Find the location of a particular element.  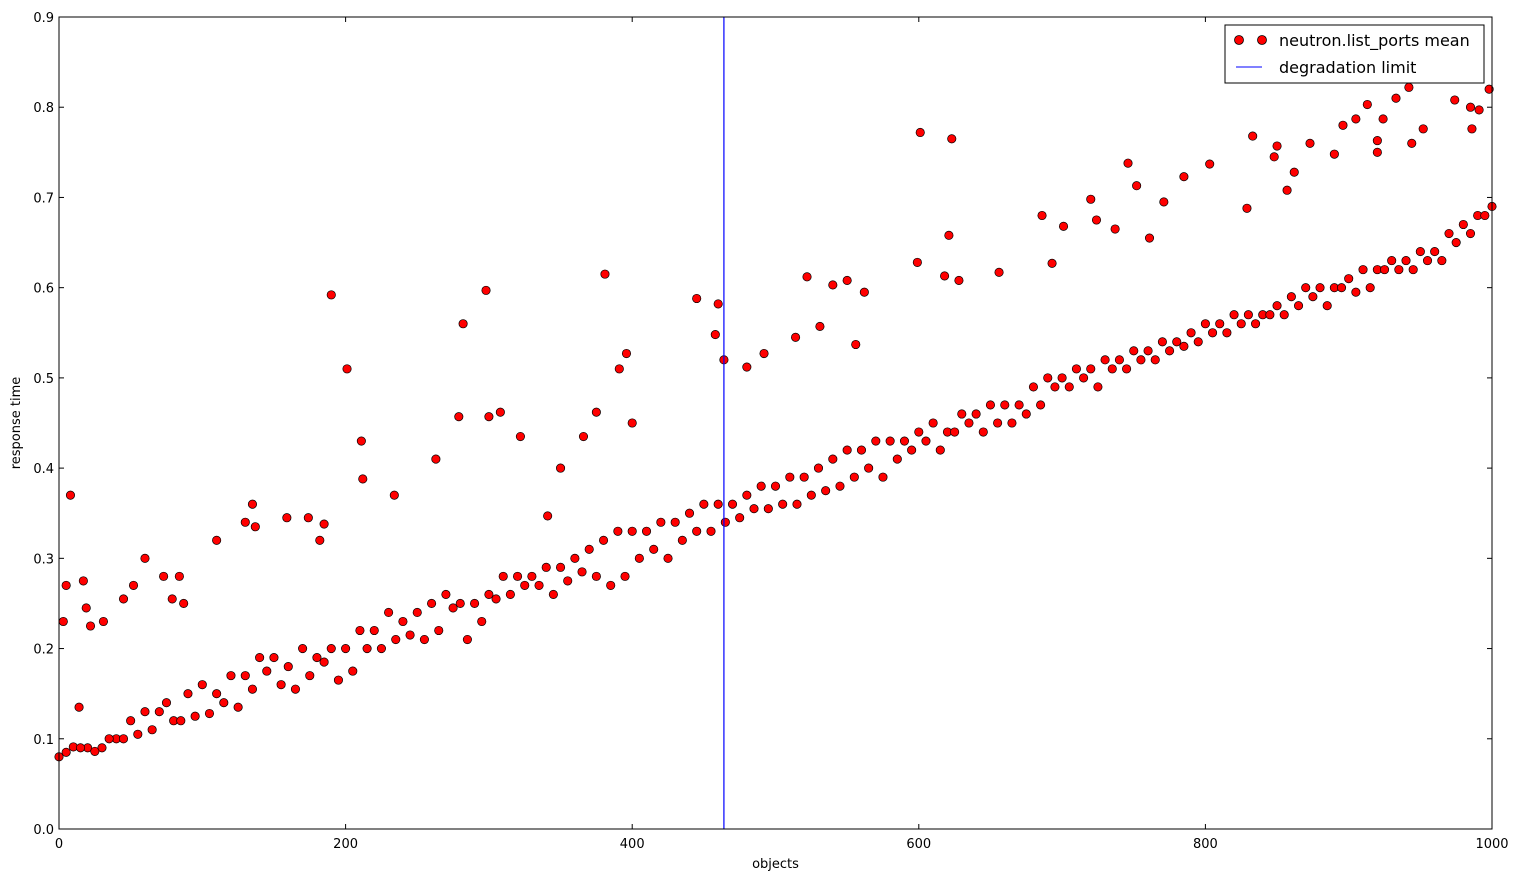

legend-label-limit: degradation limit is located at coordinates (1347, 67).